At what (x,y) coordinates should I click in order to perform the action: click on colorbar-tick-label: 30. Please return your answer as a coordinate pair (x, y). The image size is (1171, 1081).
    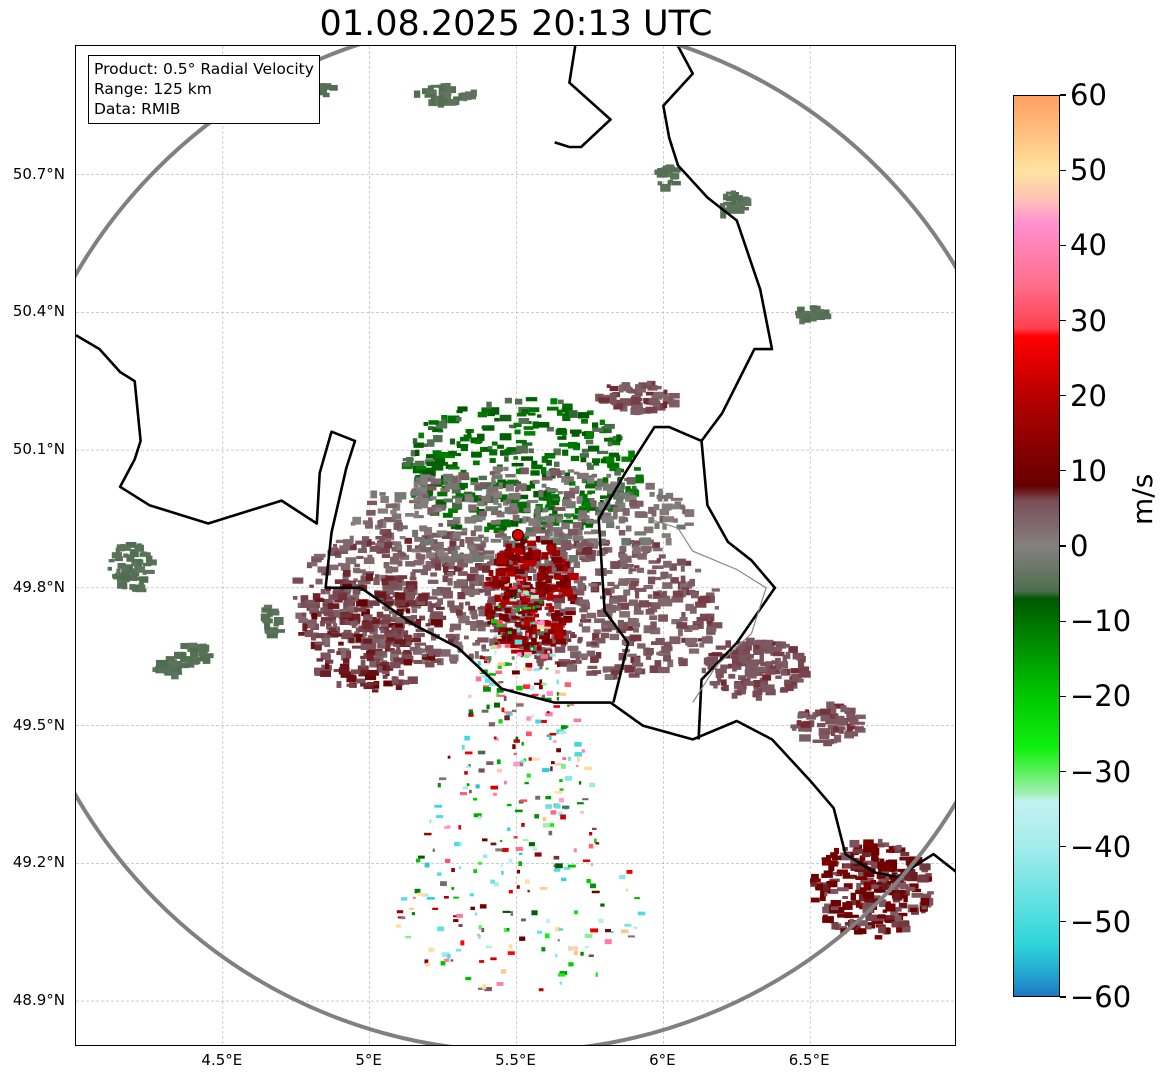
    Looking at the image, I should click on (1088, 320).